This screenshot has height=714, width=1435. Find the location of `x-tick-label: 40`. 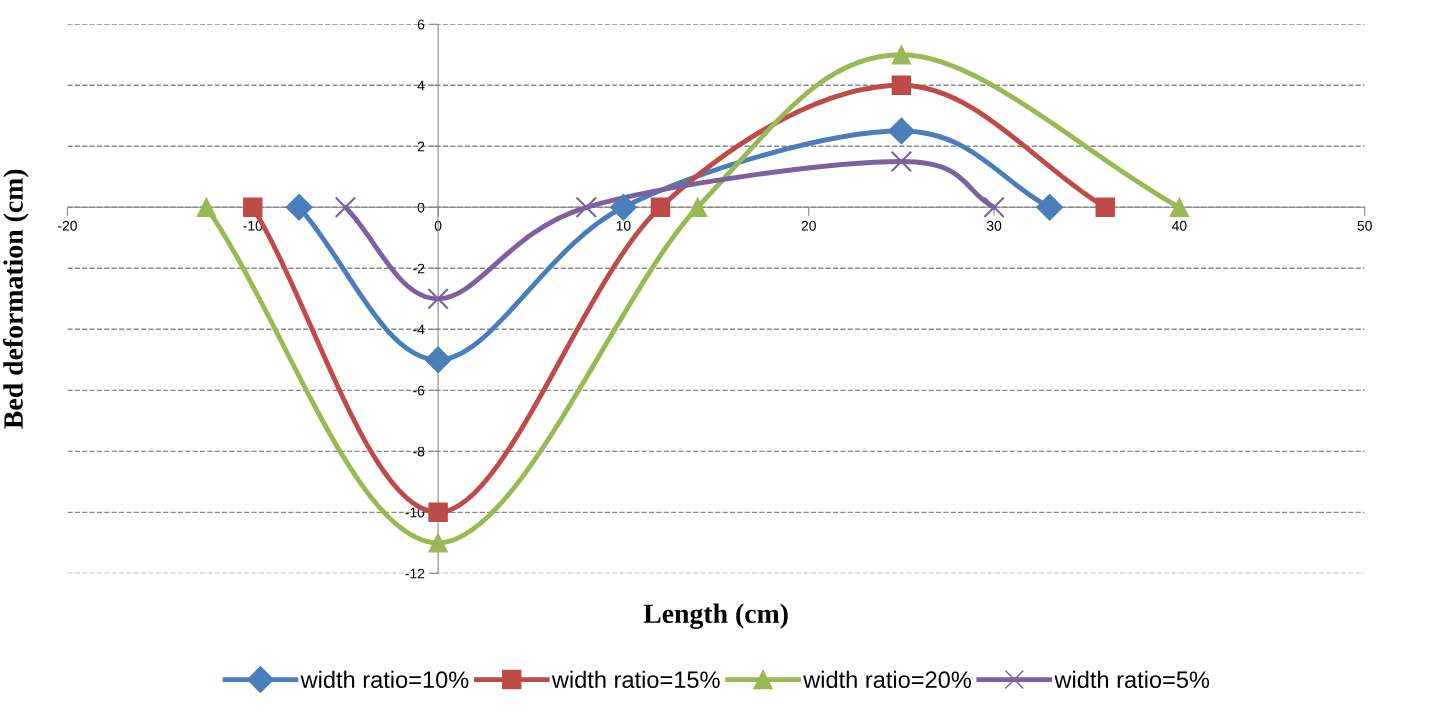

x-tick-label: 40 is located at coordinates (1179, 225).